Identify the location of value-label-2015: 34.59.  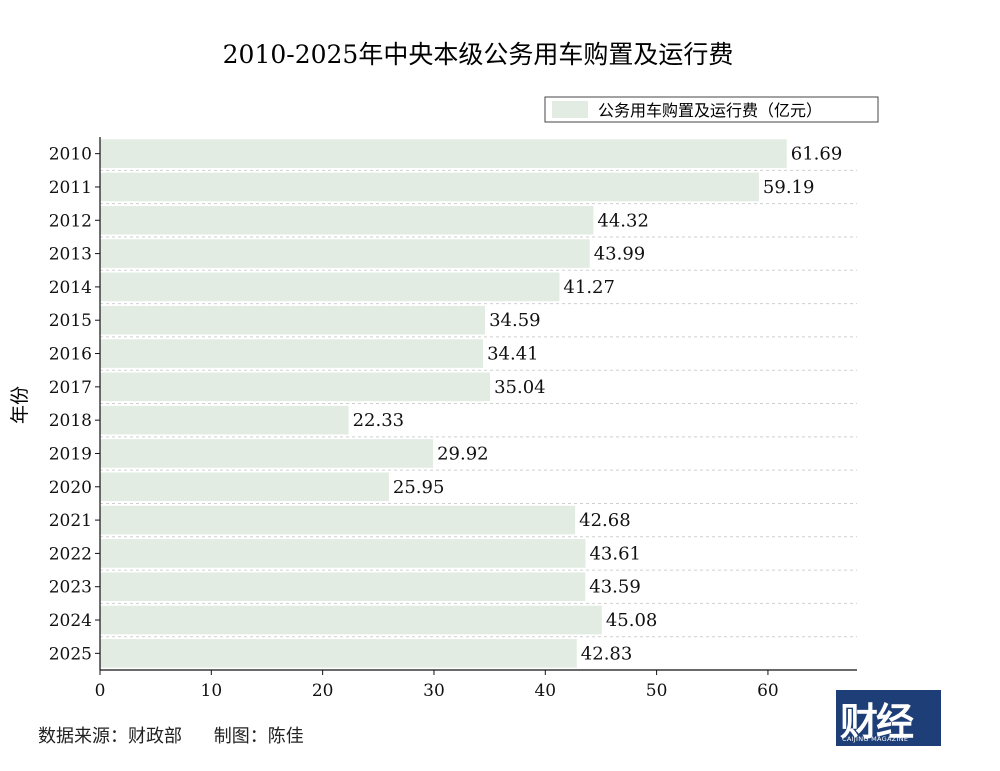
(515, 320).